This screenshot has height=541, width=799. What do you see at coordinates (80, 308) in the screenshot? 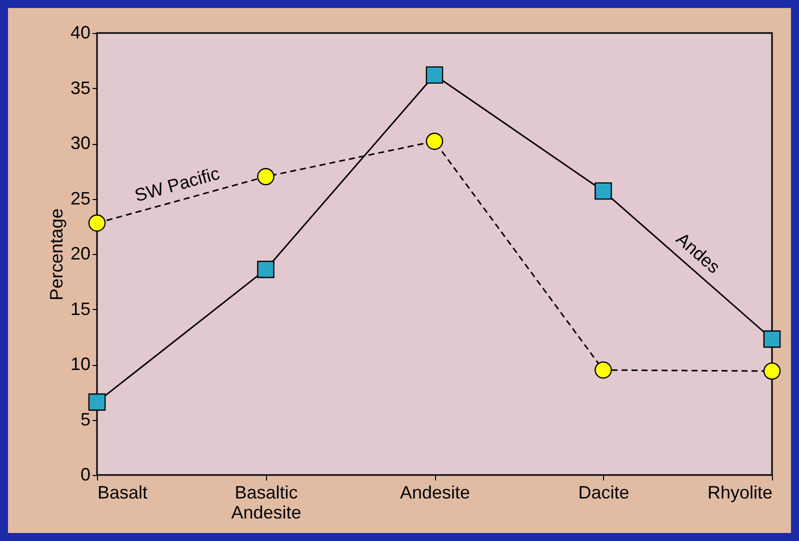
I see `y-tick-label: 15` at bounding box center [80, 308].